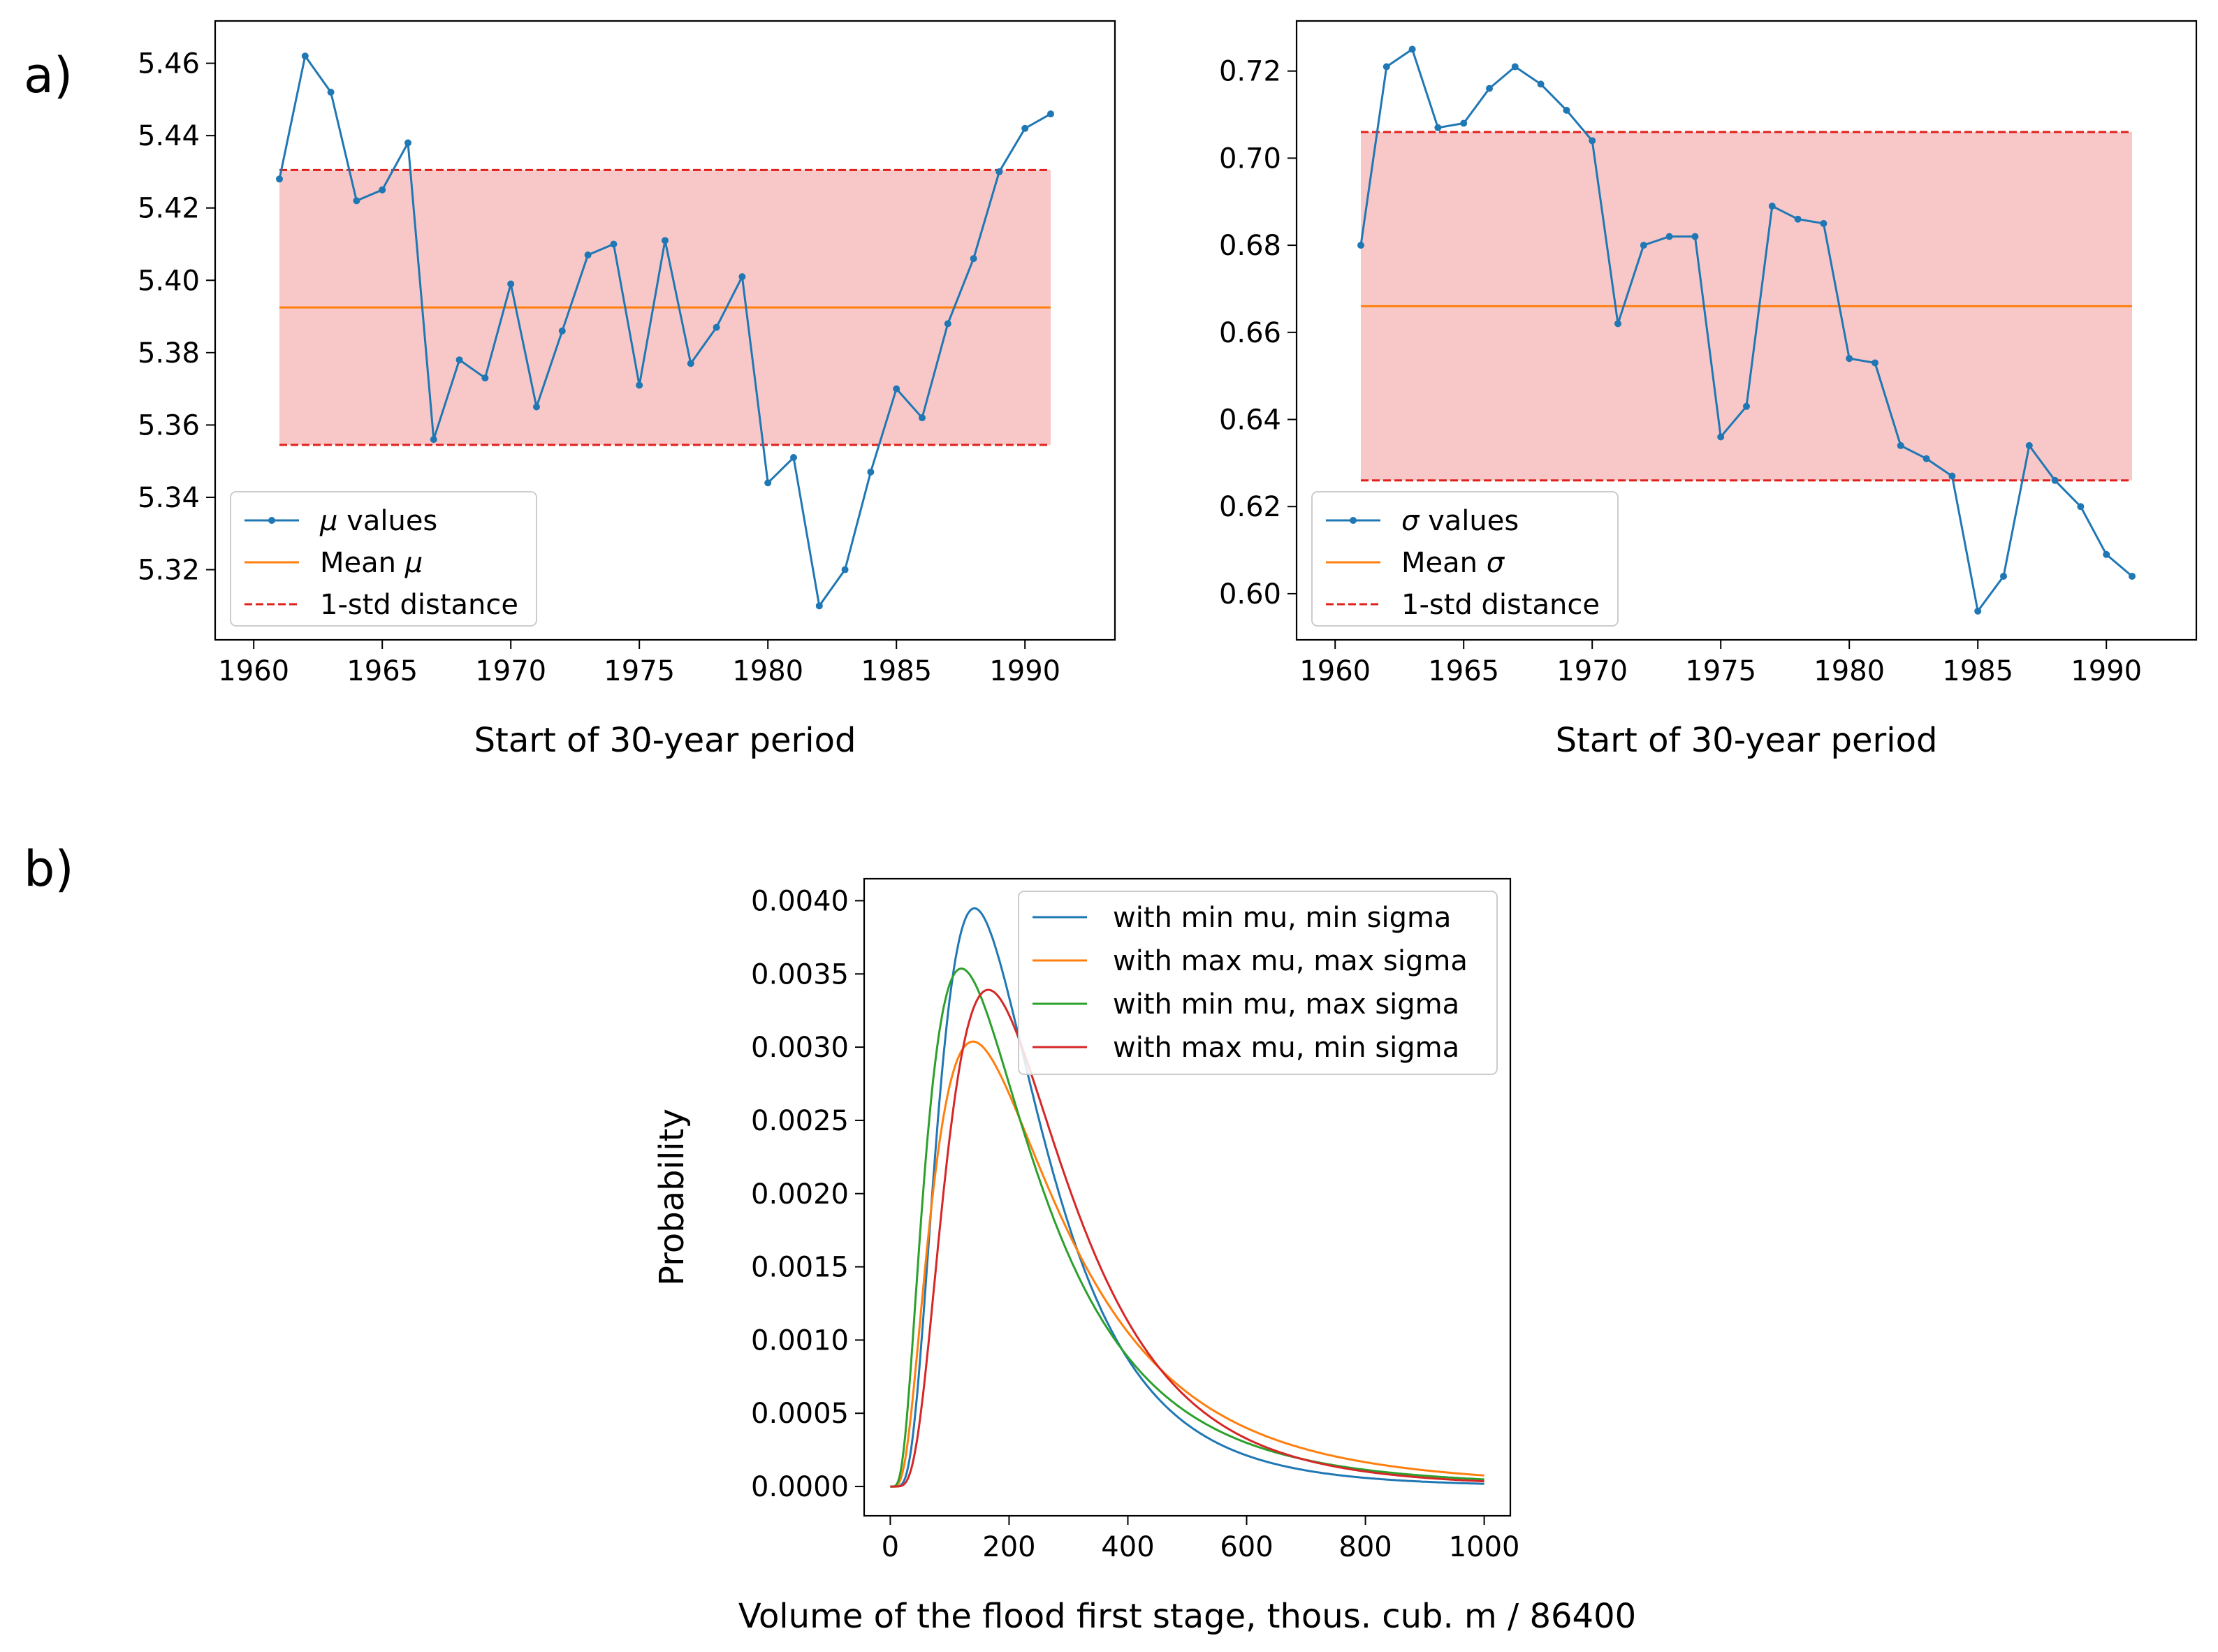 The height and width of the screenshot is (1652, 2218). Describe the element at coordinates (800, 1121) in the screenshot. I see `y-tick-label: 0.0025` at that location.